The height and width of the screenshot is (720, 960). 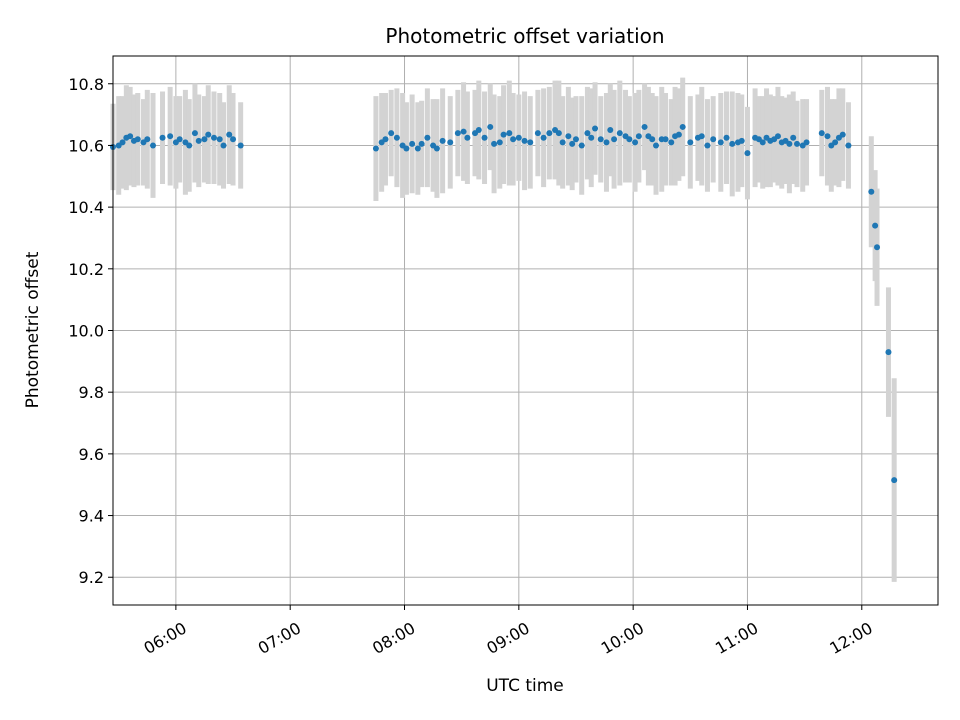 I want to click on y-tick-label: 10.2, so click(x=86, y=269).